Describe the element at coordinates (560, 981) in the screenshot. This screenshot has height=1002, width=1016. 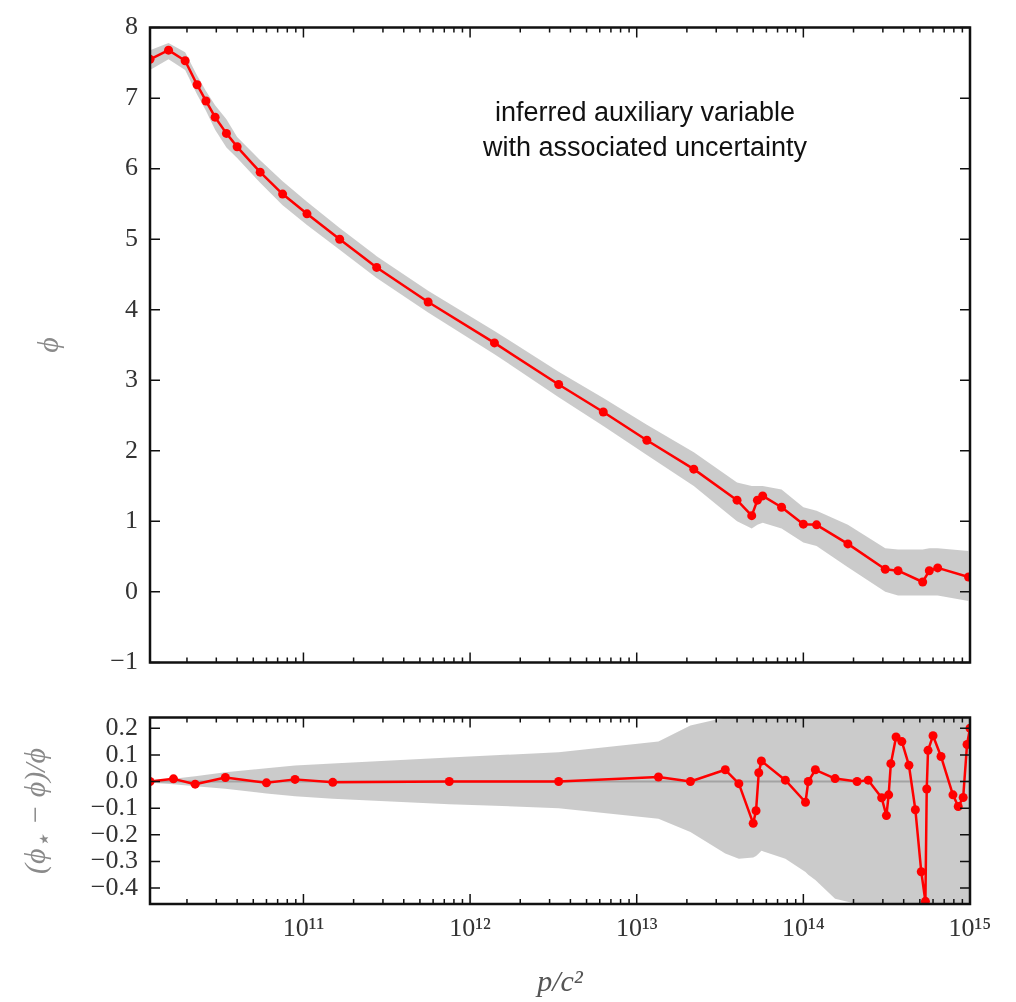
I see `x-axis-title: p/c²` at that location.